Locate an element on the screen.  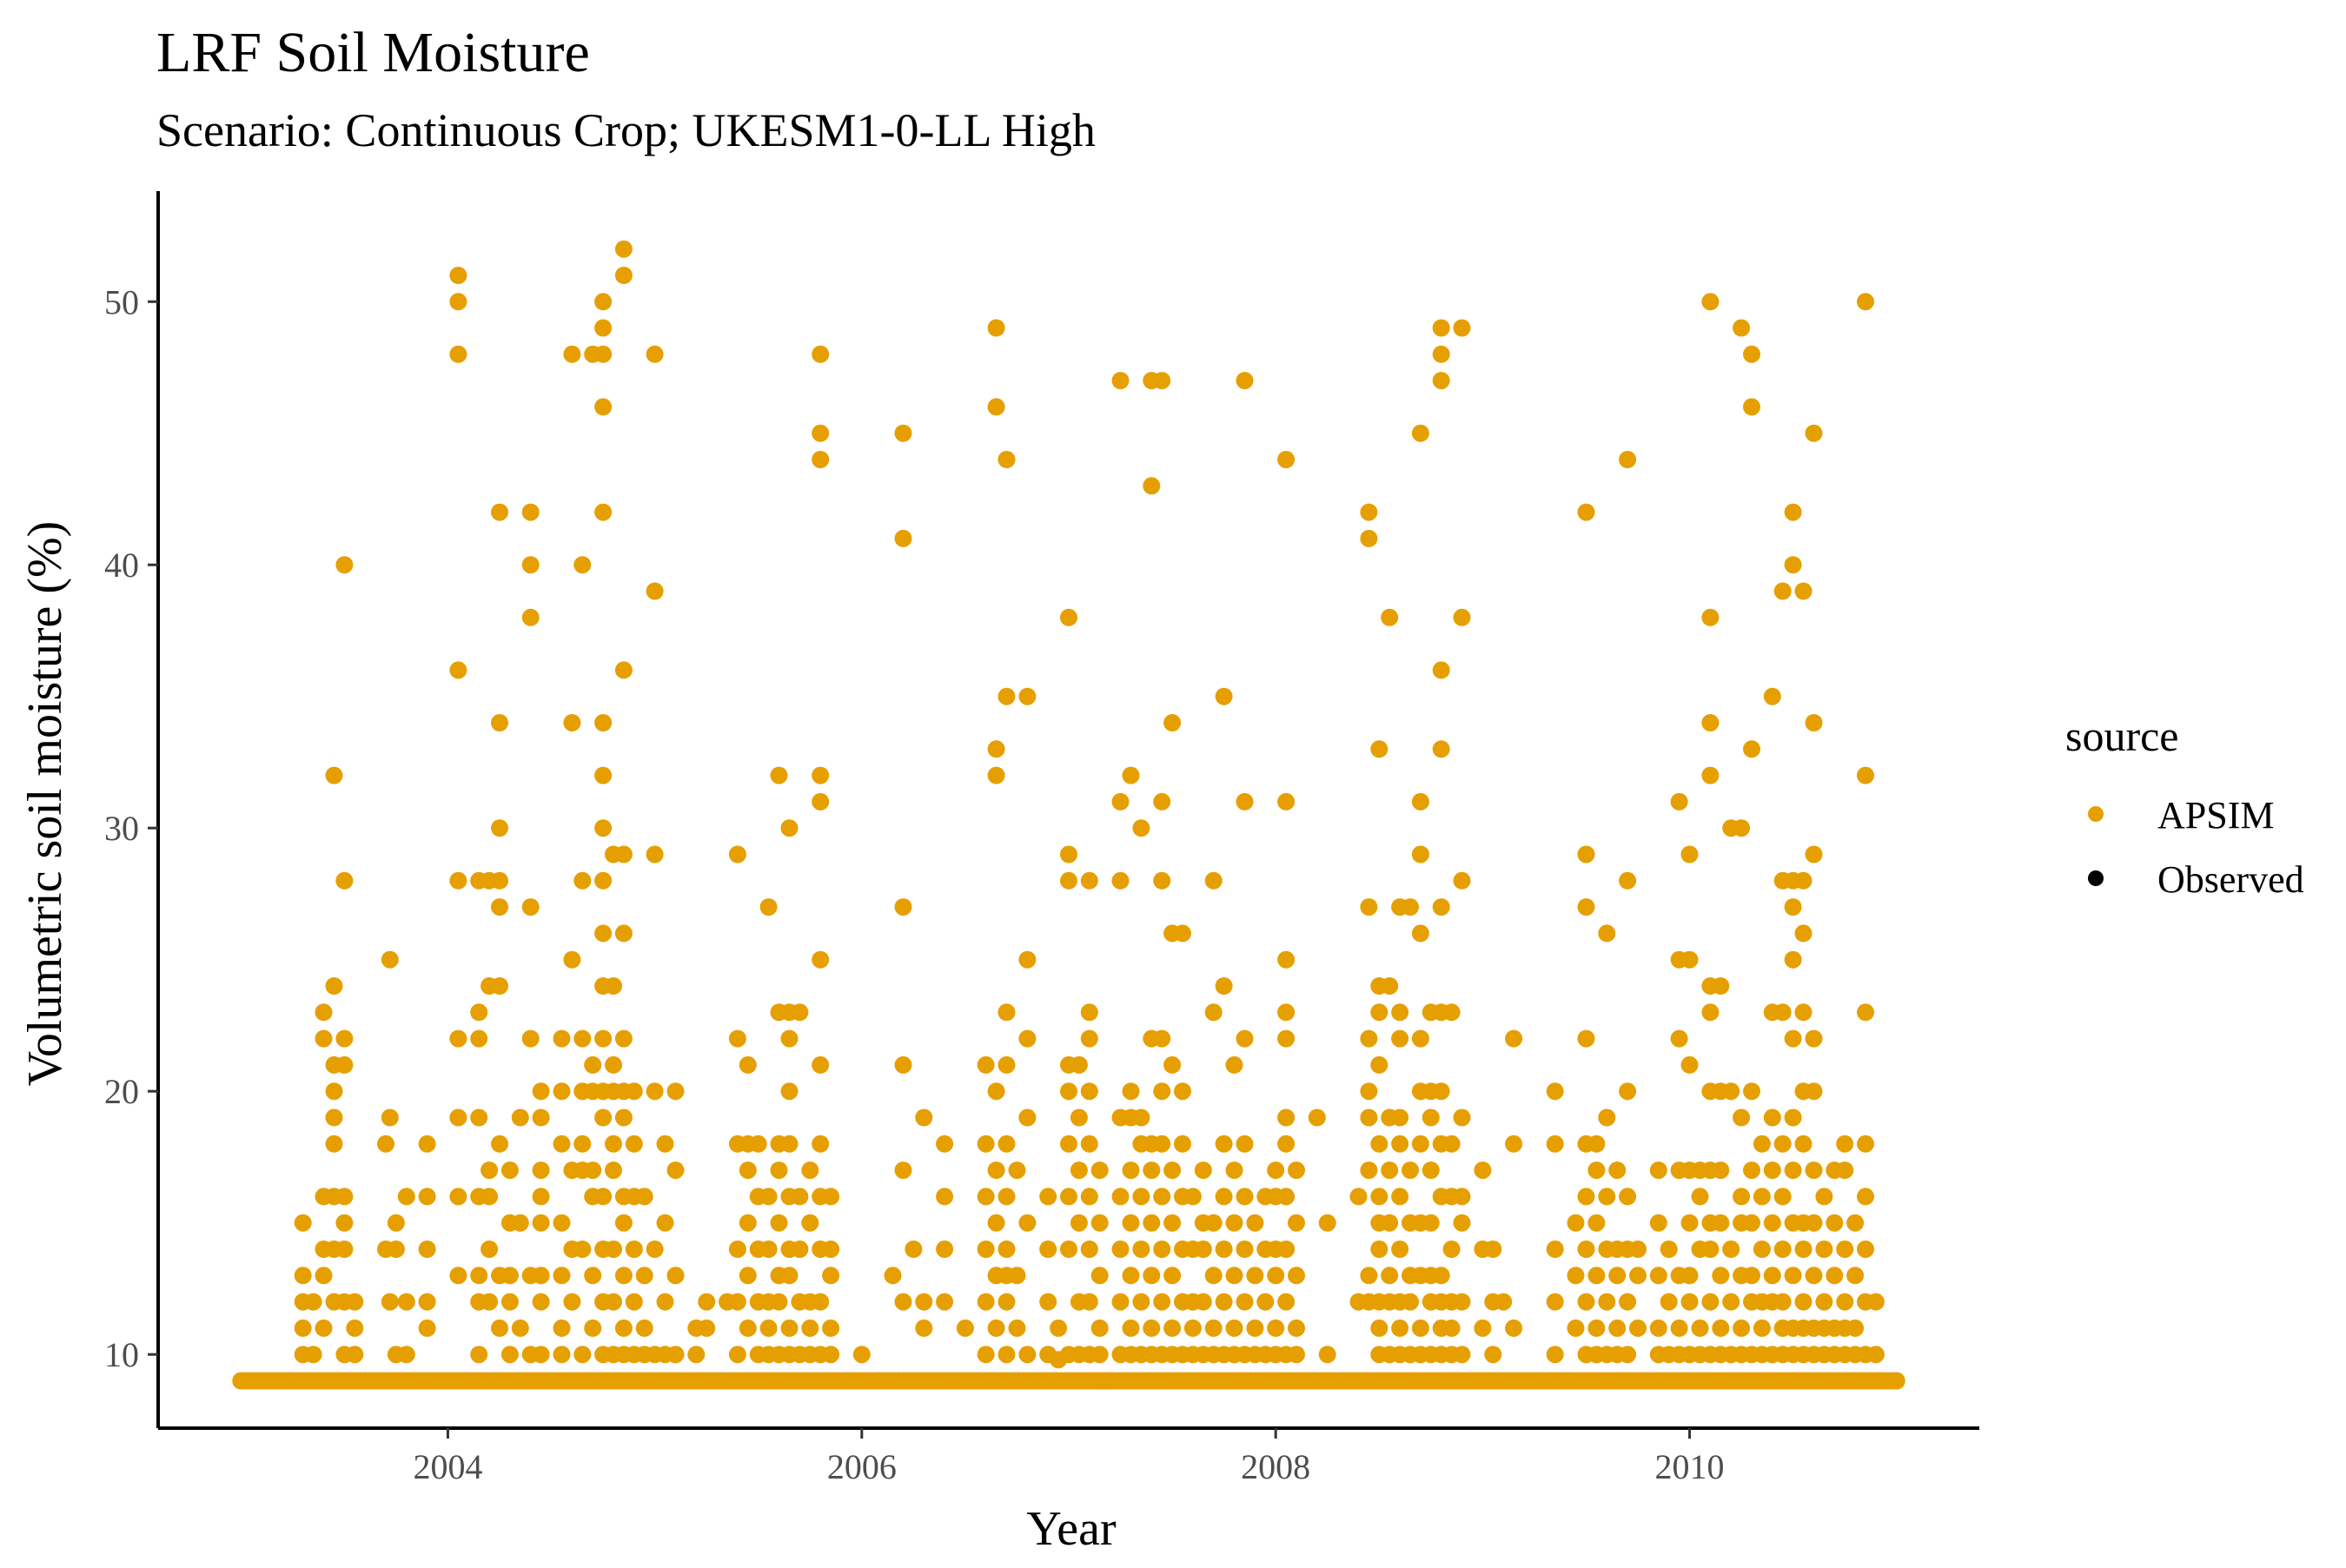
legend-key-apsim is located at coordinates (2096, 814).